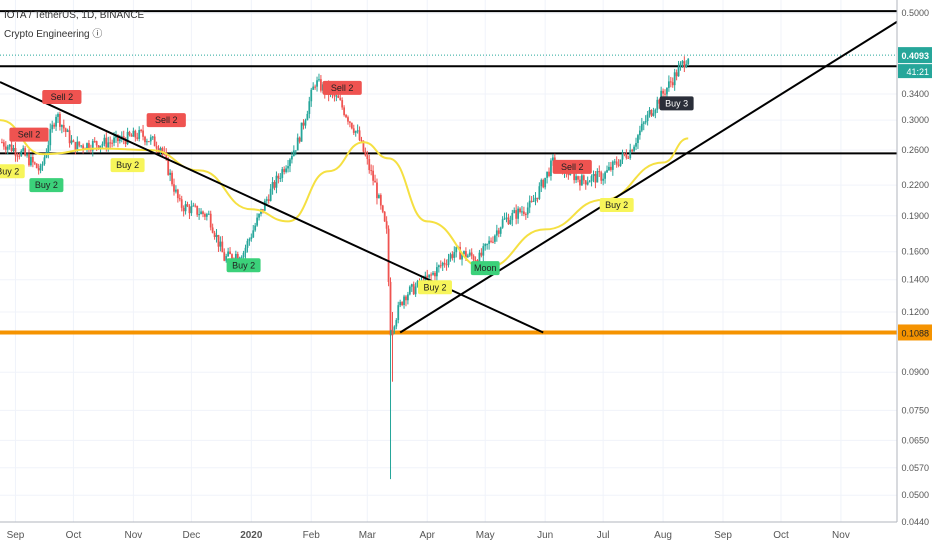 The width and height of the screenshot is (932, 555). What do you see at coordinates (572, 166) in the screenshot?
I see `signal-marker-sell: Sell 2` at bounding box center [572, 166].